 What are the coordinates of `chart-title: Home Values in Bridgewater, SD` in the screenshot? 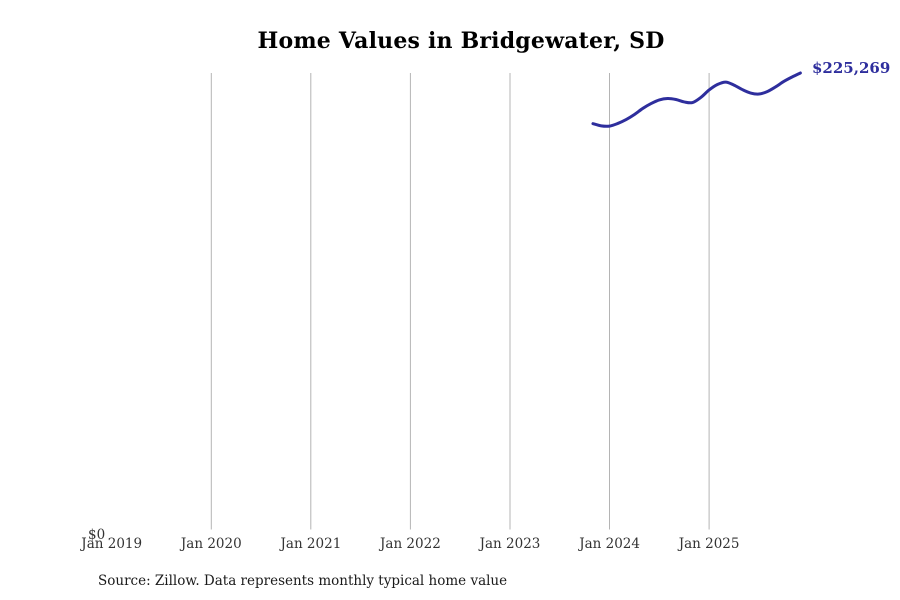 It's located at (461, 41).